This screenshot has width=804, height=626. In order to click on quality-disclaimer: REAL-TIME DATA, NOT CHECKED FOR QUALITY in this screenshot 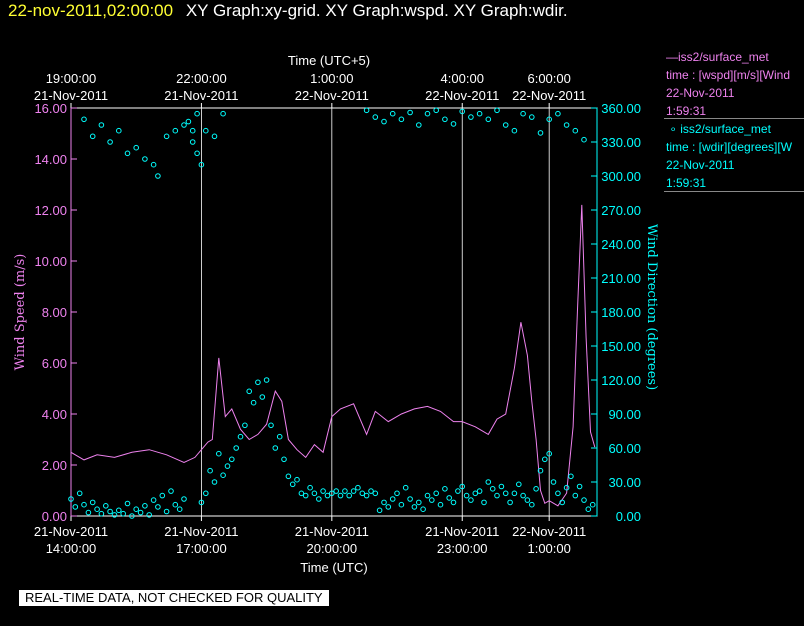, I will do `click(174, 598)`.